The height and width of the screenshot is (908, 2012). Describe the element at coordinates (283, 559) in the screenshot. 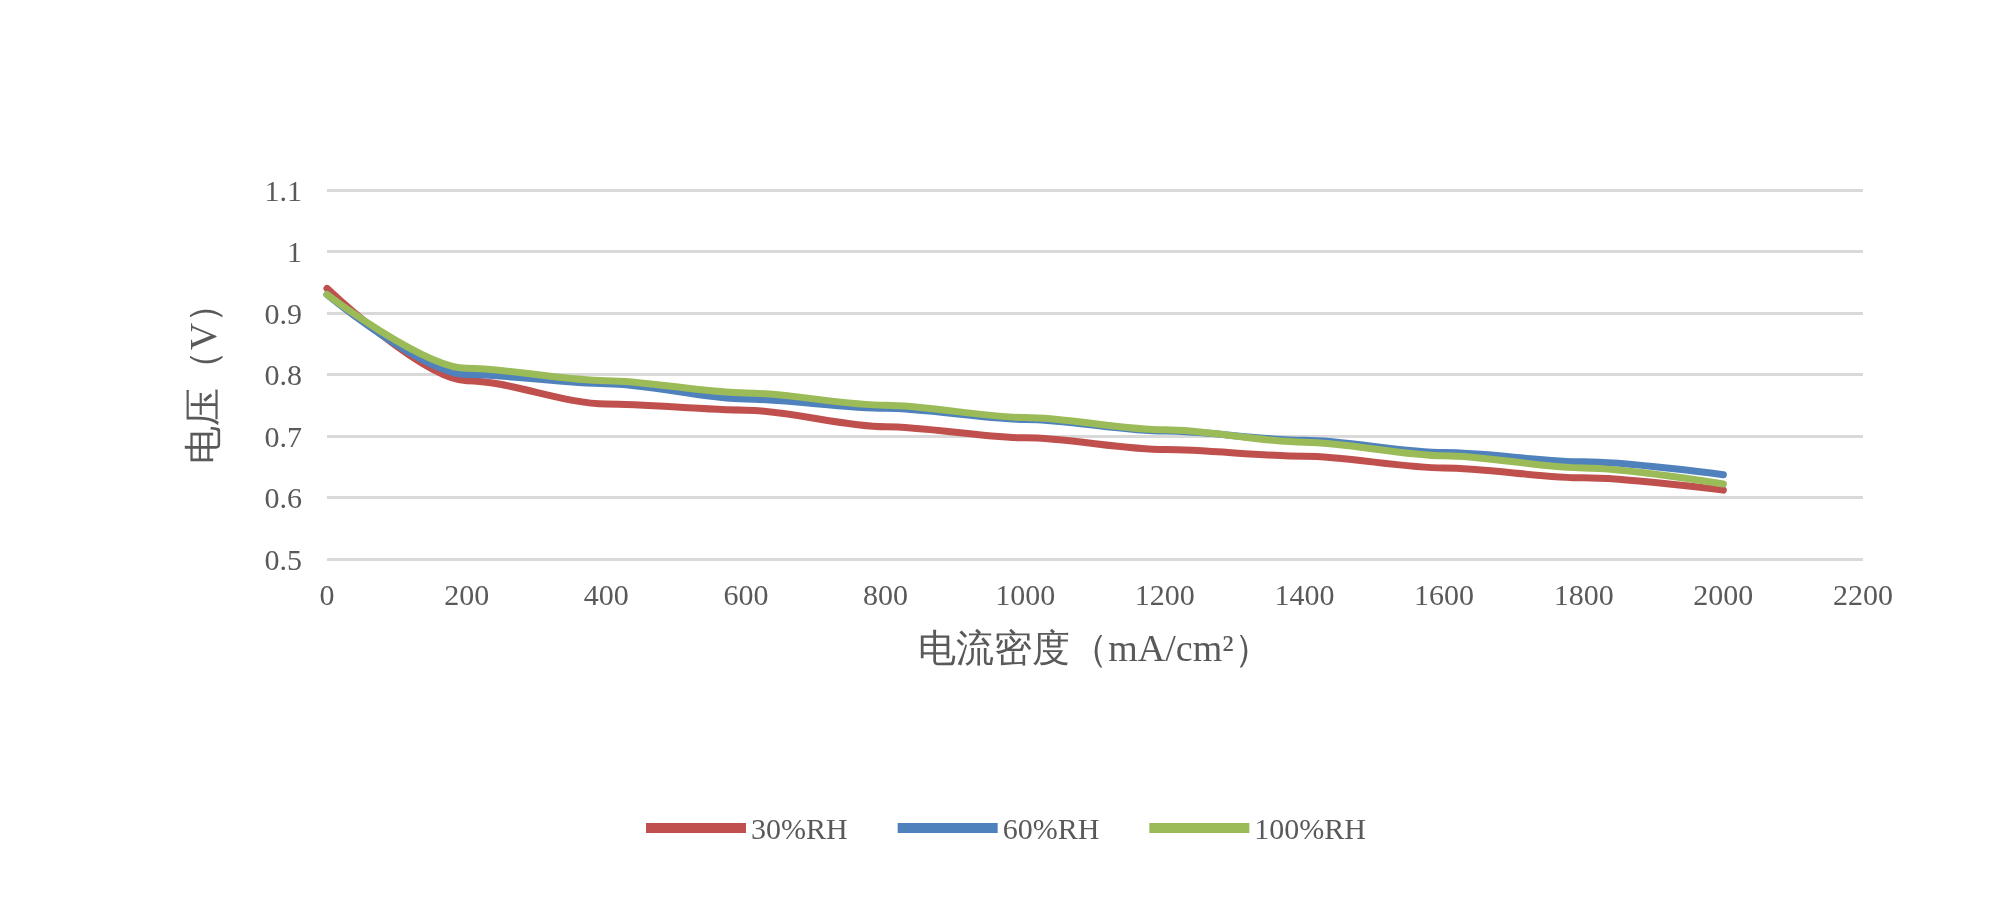

I see `y-tick-label: 0.5` at that location.